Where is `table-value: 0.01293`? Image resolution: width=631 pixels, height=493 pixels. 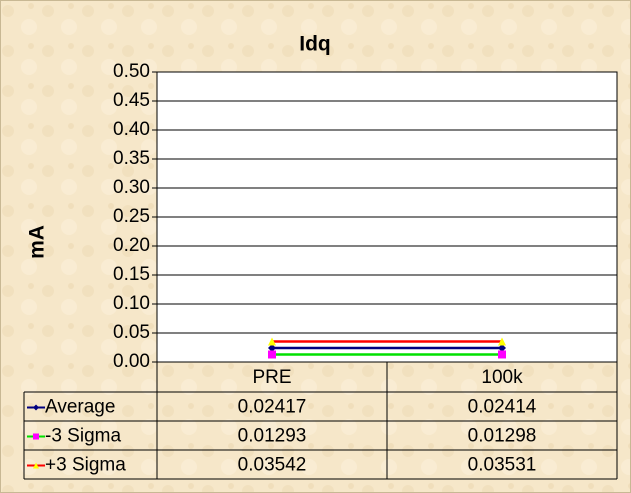
table-value: 0.01293 is located at coordinates (272, 436).